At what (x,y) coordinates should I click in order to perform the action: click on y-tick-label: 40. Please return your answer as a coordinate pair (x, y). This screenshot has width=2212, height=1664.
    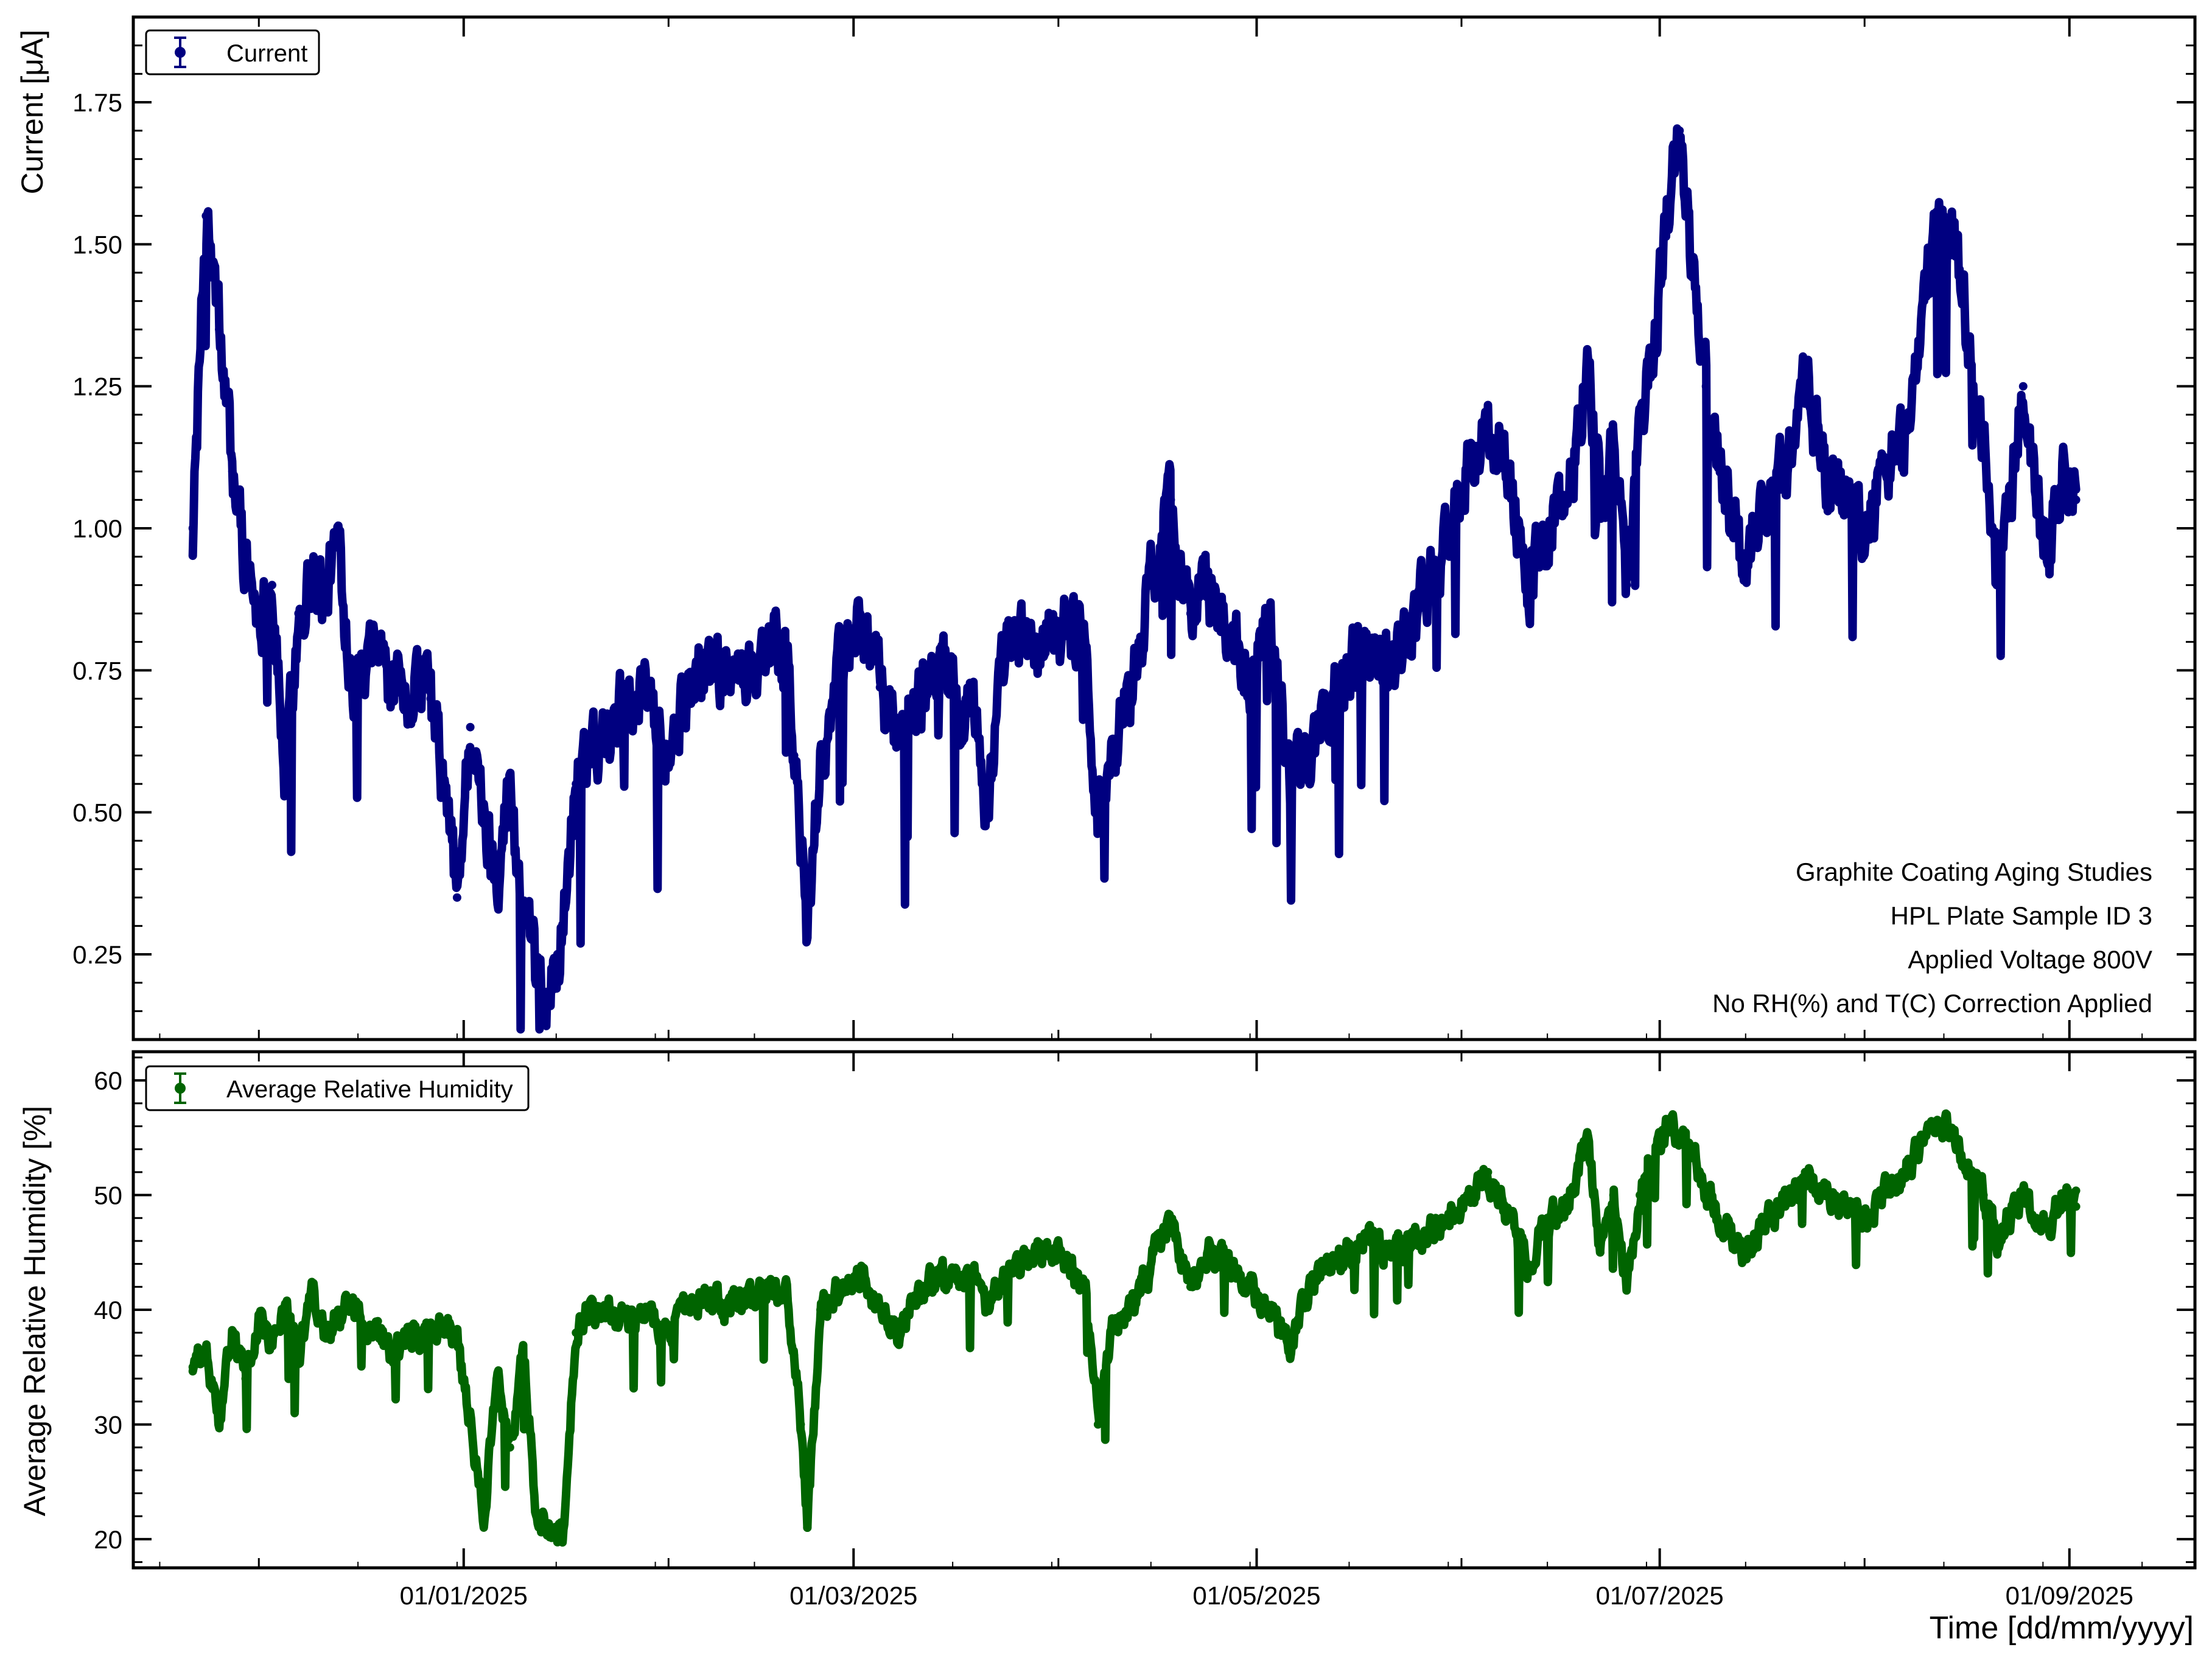
    Looking at the image, I should click on (108, 1310).